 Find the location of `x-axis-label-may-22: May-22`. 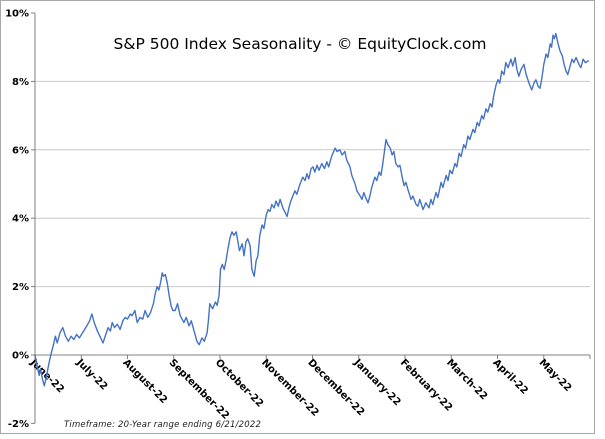

x-axis-label-may-22: May-22 is located at coordinates (555, 375).